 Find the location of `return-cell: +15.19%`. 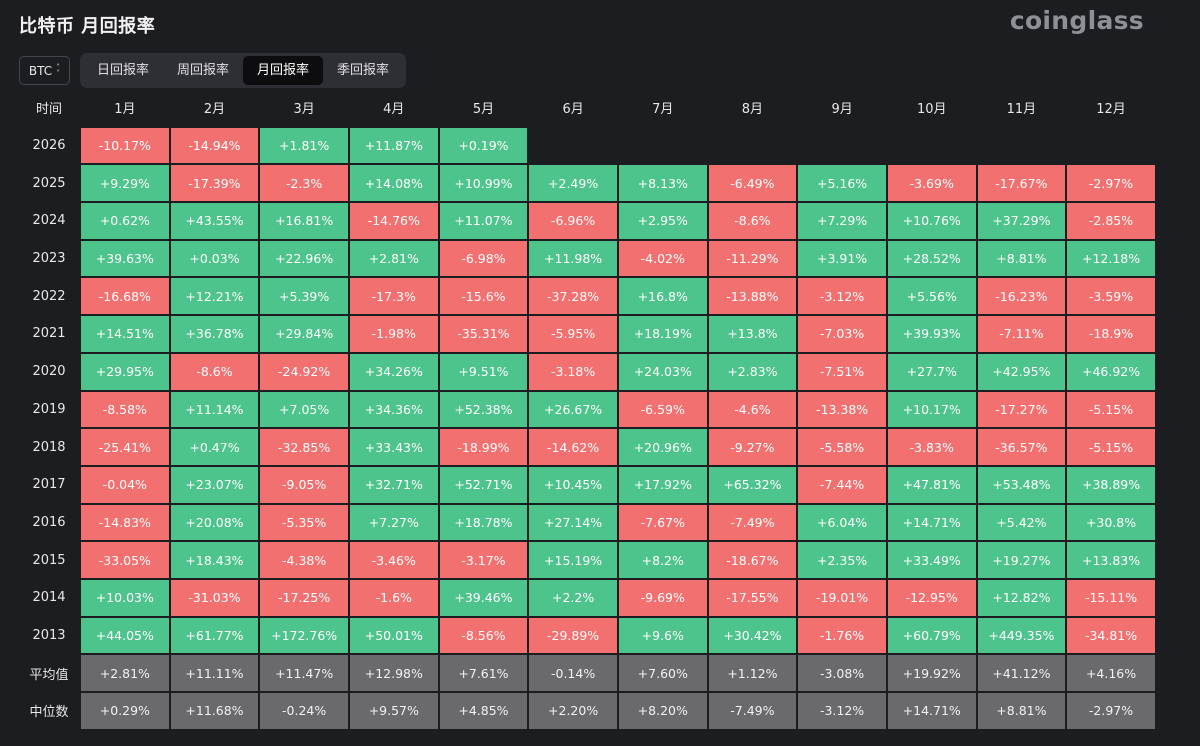

return-cell: +15.19% is located at coordinates (573, 560).